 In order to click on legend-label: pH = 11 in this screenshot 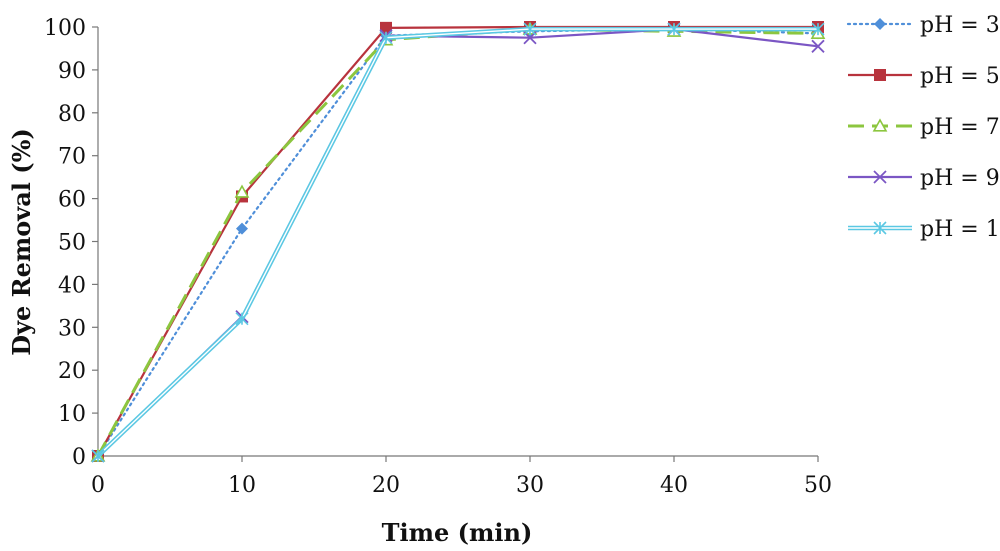, I will do `click(960, 229)`.